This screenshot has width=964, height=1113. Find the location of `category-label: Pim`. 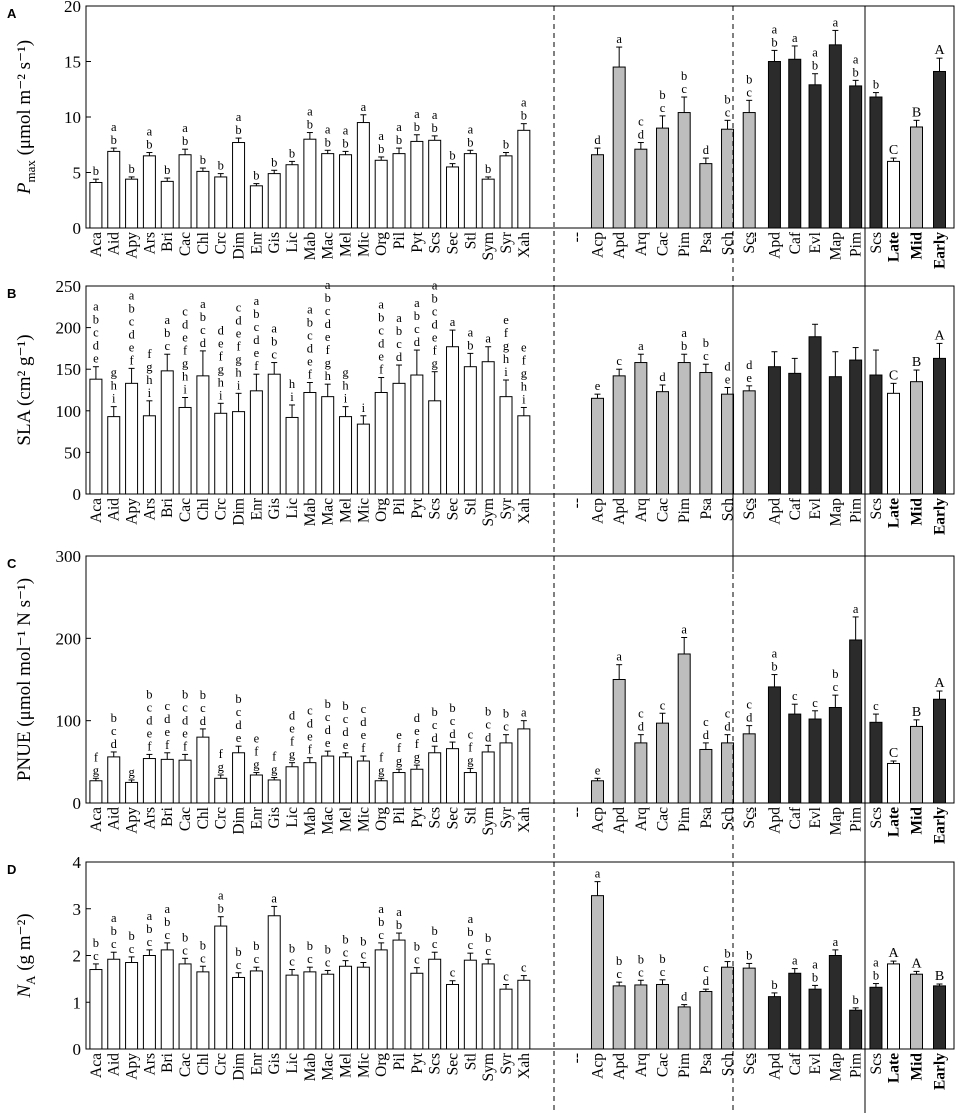

category-label: Pim is located at coordinates (684, 510).